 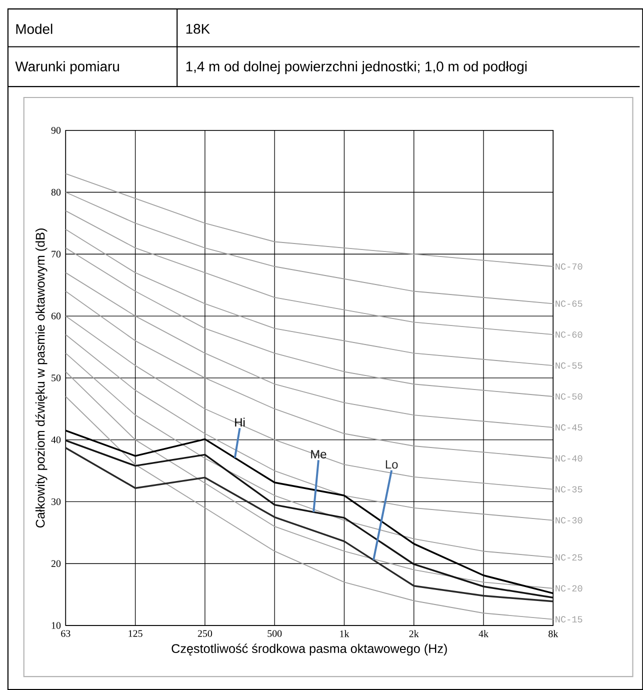 What do you see at coordinates (56, 254) in the screenshot?
I see `y-tick-label: 70` at bounding box center [56, 254].